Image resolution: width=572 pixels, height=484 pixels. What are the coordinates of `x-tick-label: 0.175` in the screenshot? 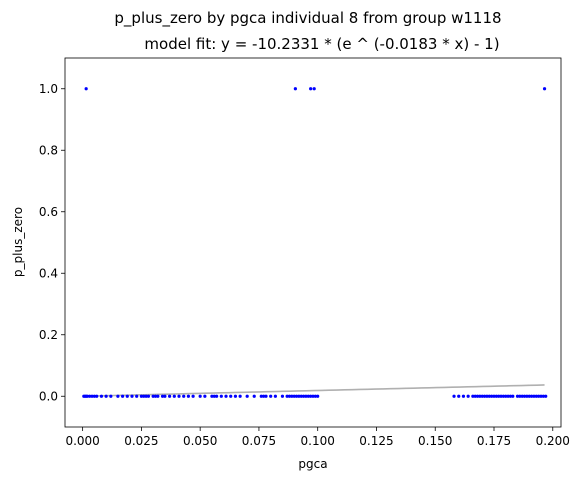 It's located at (494, 441).